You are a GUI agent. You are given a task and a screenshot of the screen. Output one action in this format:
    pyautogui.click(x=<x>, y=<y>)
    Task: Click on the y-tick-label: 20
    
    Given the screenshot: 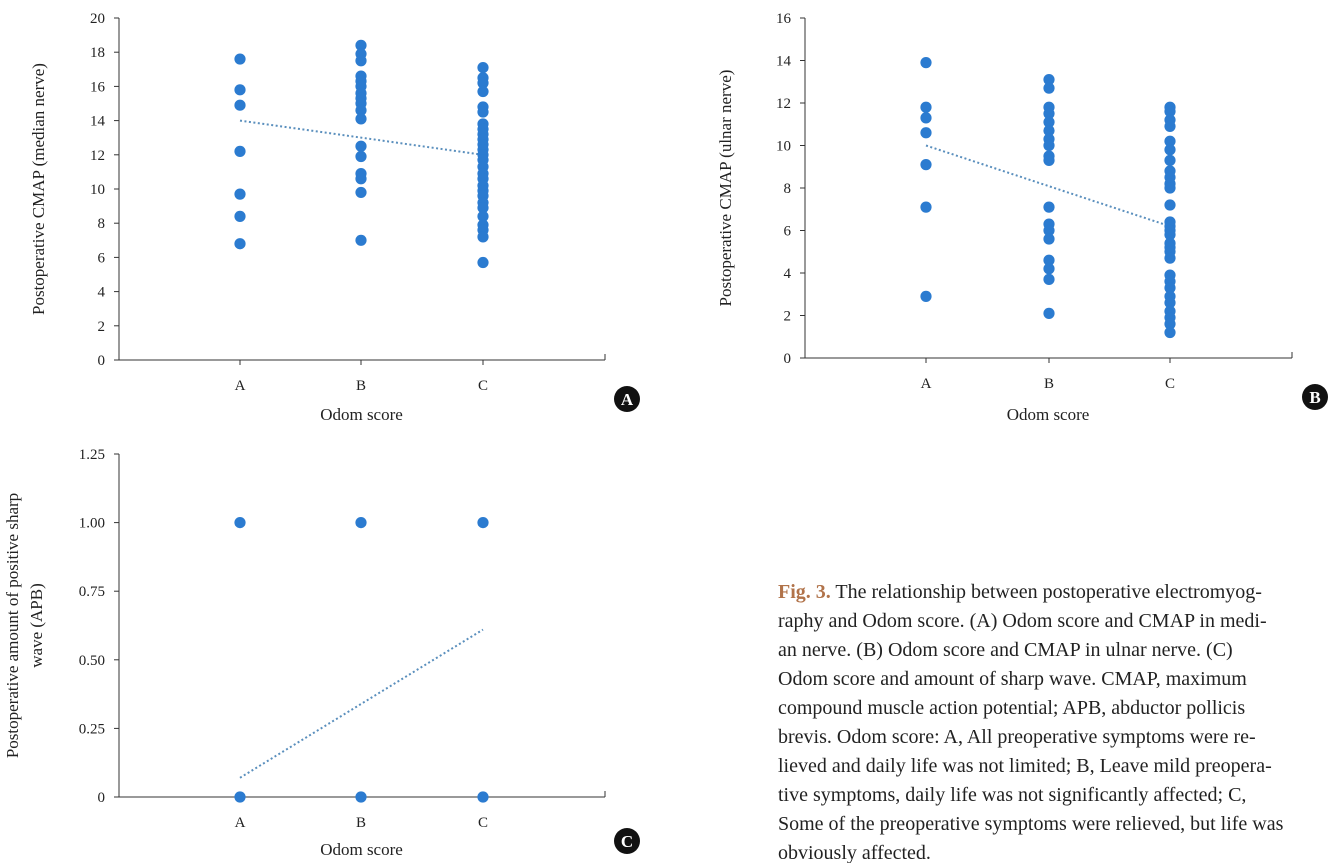 What is the action you would take?
    pyautogui.click(x=97, y=19)
    